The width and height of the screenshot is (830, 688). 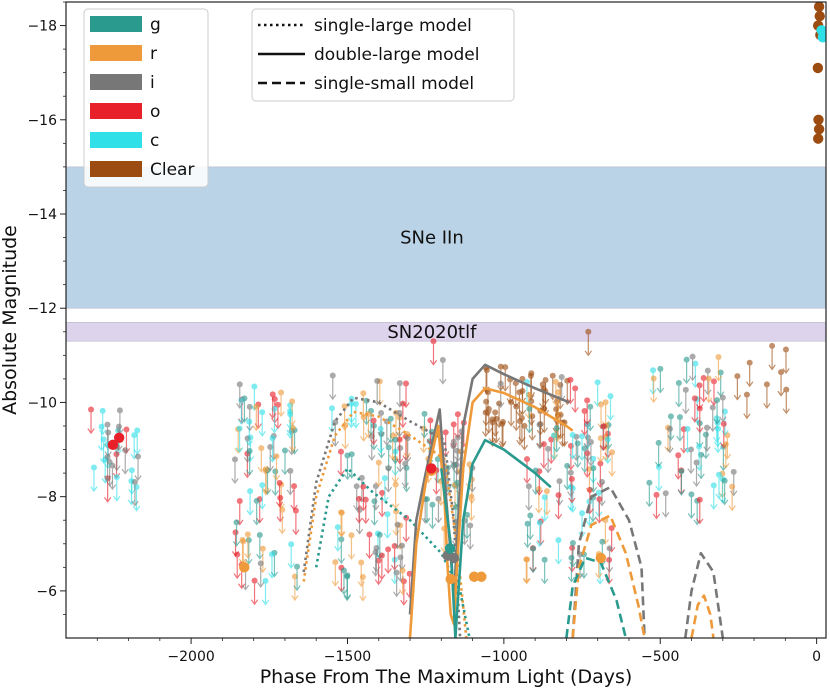 What do you see at coordinates (116, 169) in the screenshot?
I see `legend-swatch-Clear` at bounding box center [116, 169].